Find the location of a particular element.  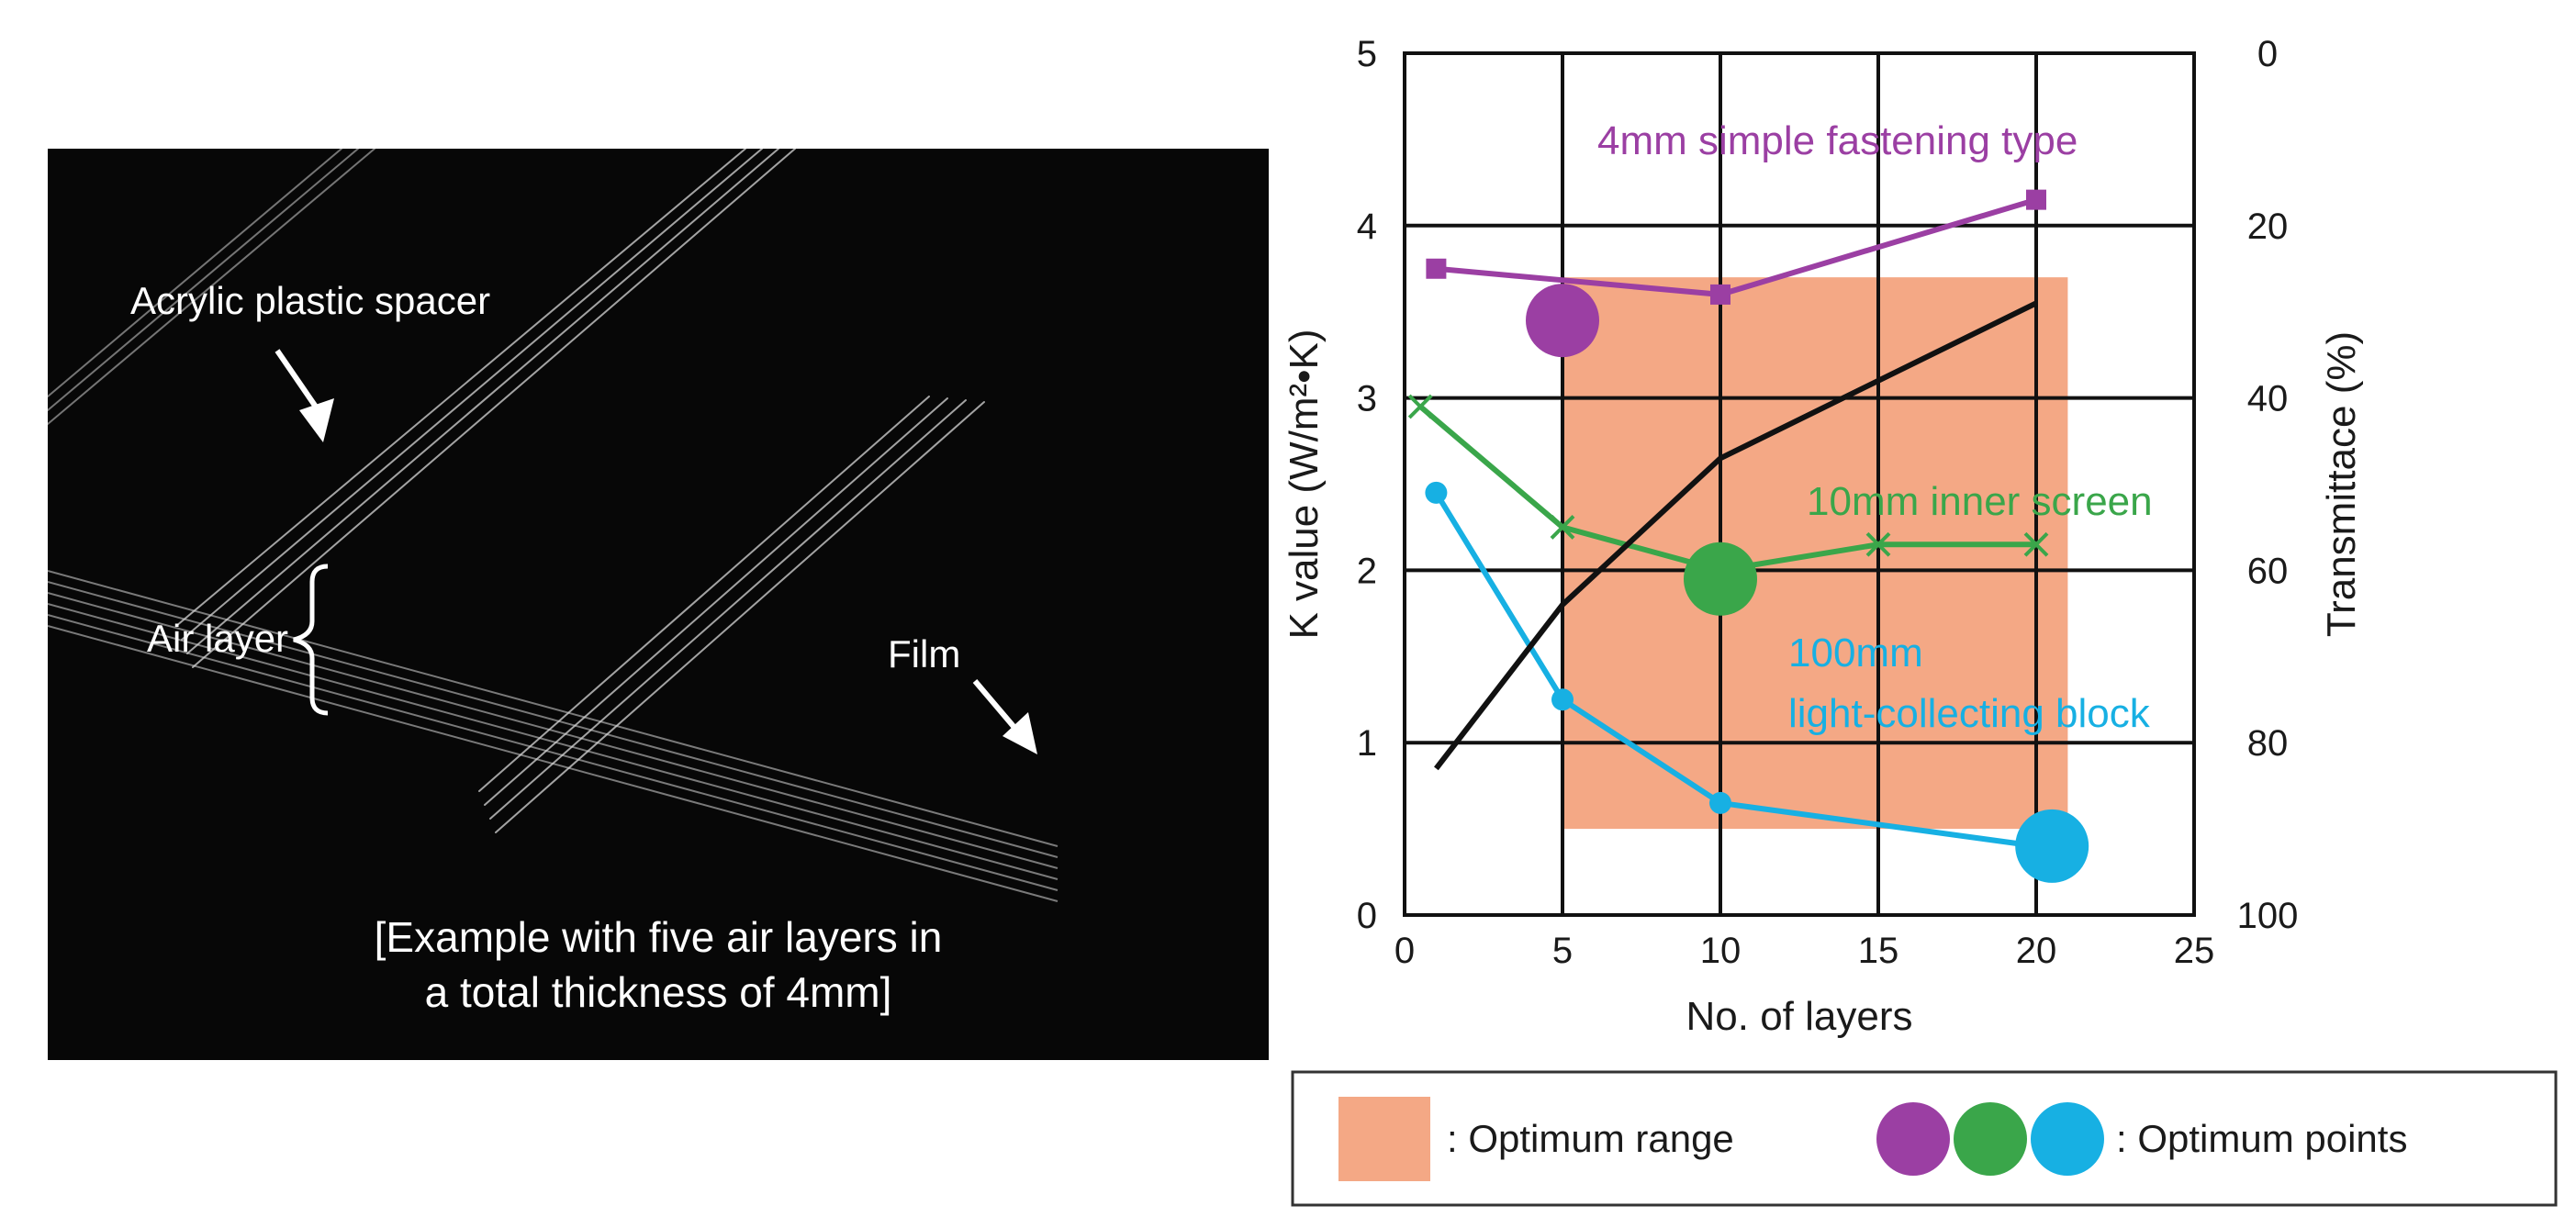

y2-tick-label: 100 is located at coordinates (2268, 916).